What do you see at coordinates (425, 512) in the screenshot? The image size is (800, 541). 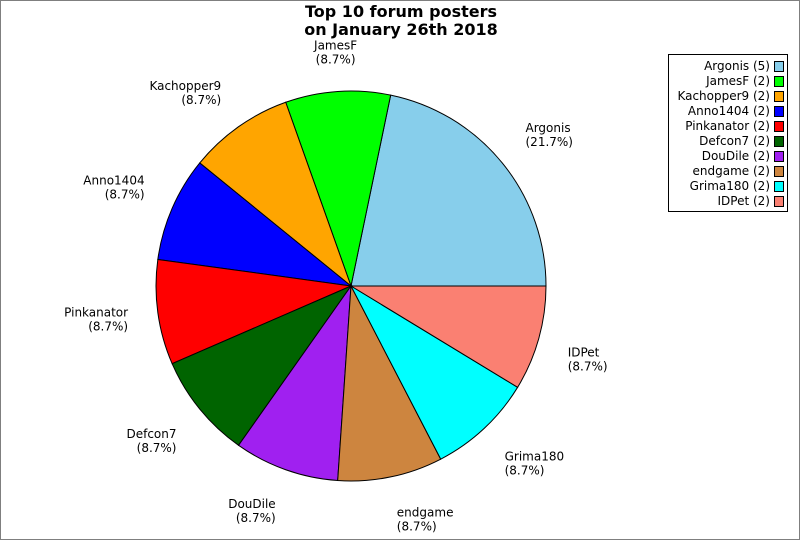 I see `slice-name-endgame: endgame` at bounding box center [425, 512].